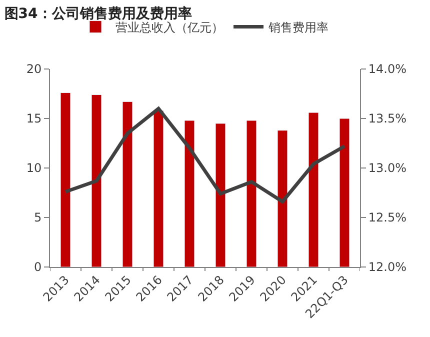 The width and height of the screenshot is (430, 337). Describe the element at coordinates (170, 27) in the screenshot. I see `legend-label: 营业总收入（亿元）` at that location.